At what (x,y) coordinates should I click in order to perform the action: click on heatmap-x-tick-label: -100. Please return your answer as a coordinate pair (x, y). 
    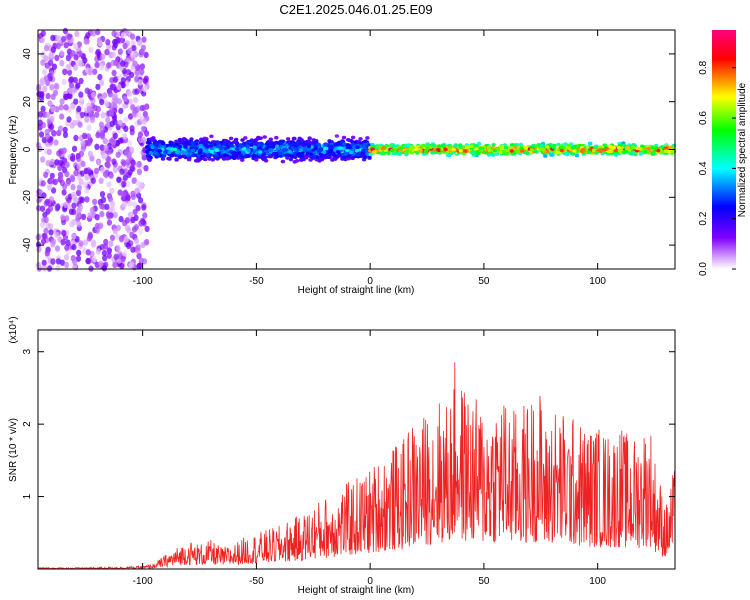
    Looking at the image, I should click on (143, 281).